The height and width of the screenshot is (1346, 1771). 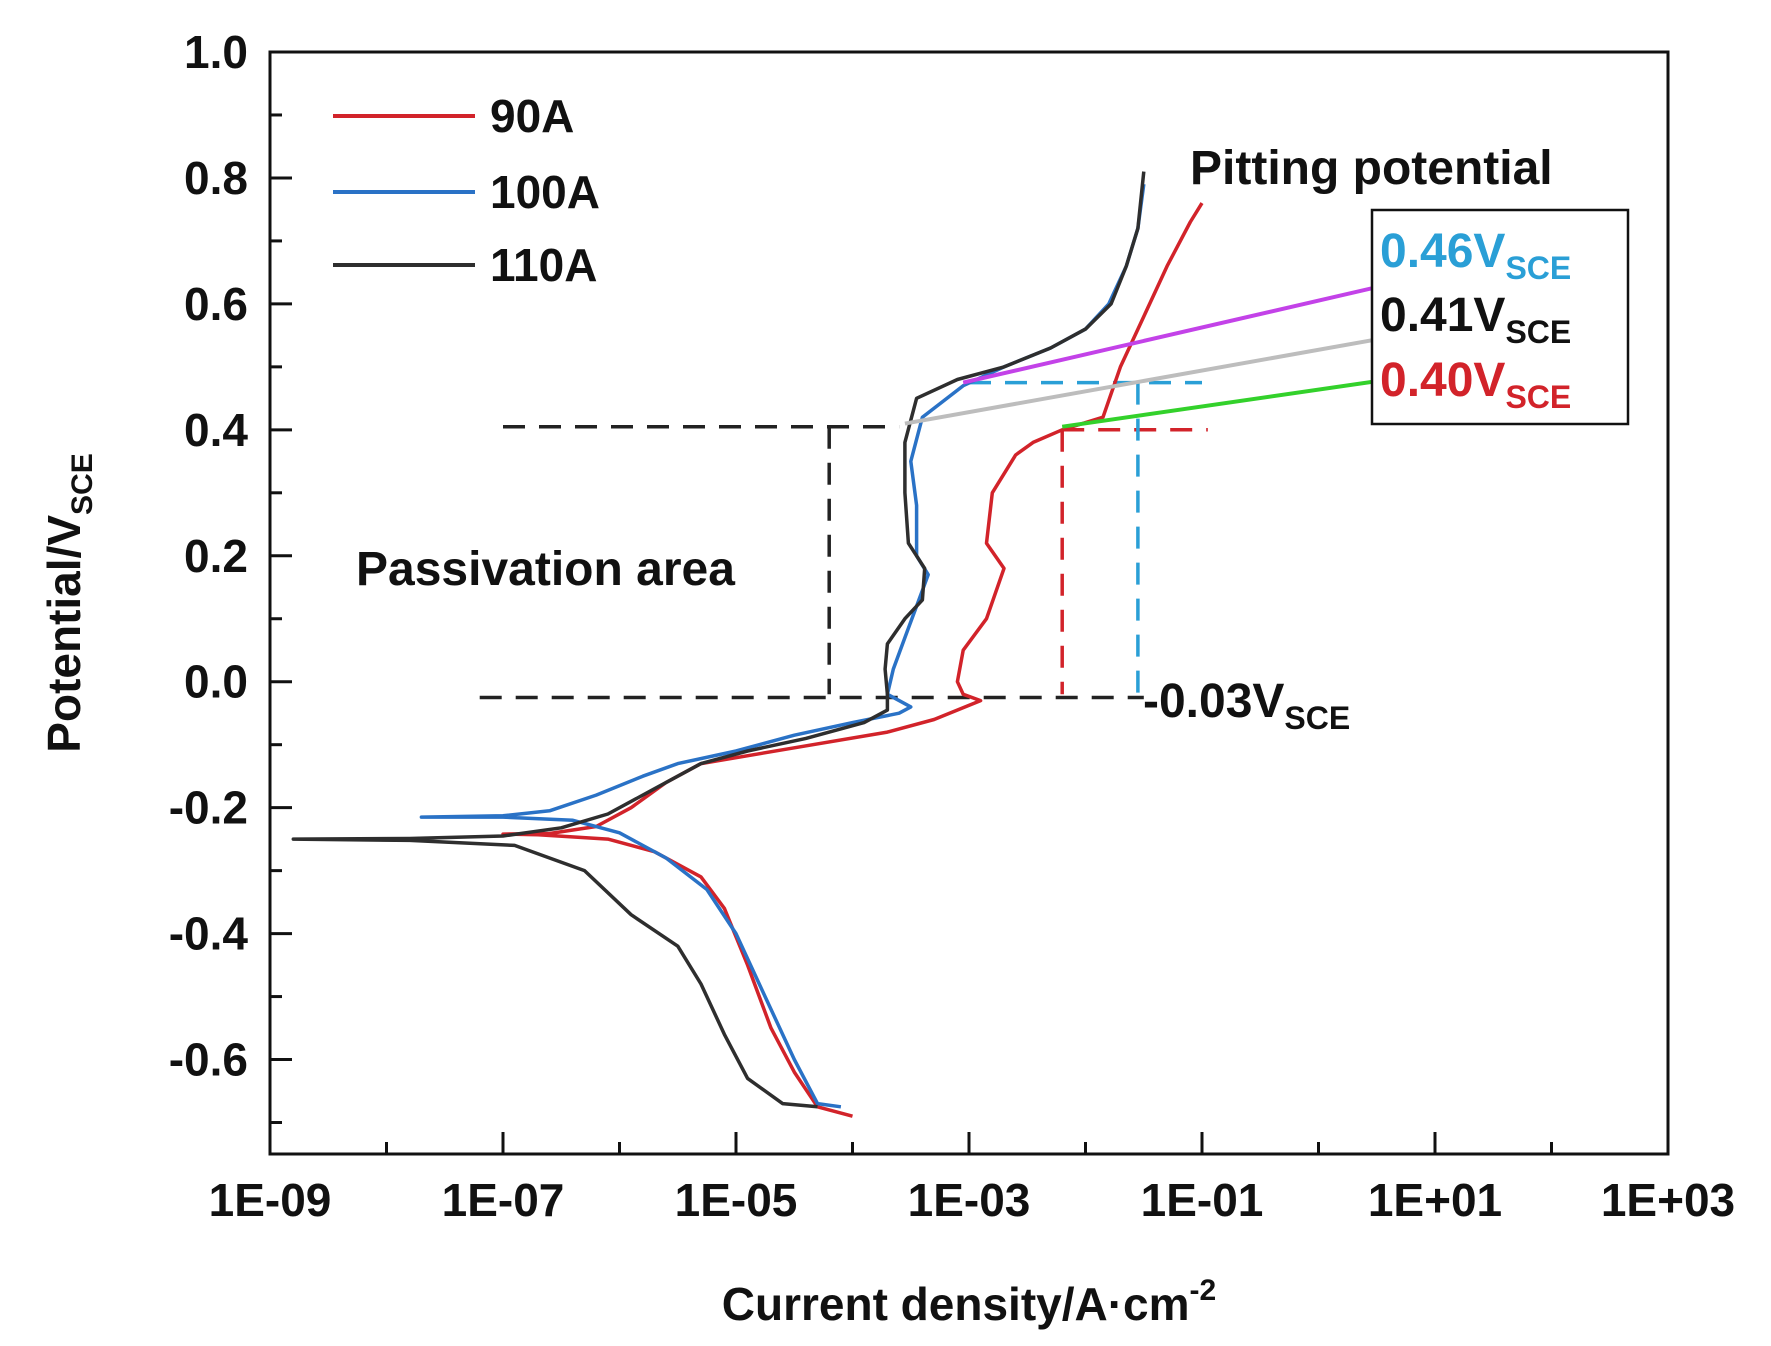 I want to click on y-tick-label: 0.6, so click(x=216, y=304).